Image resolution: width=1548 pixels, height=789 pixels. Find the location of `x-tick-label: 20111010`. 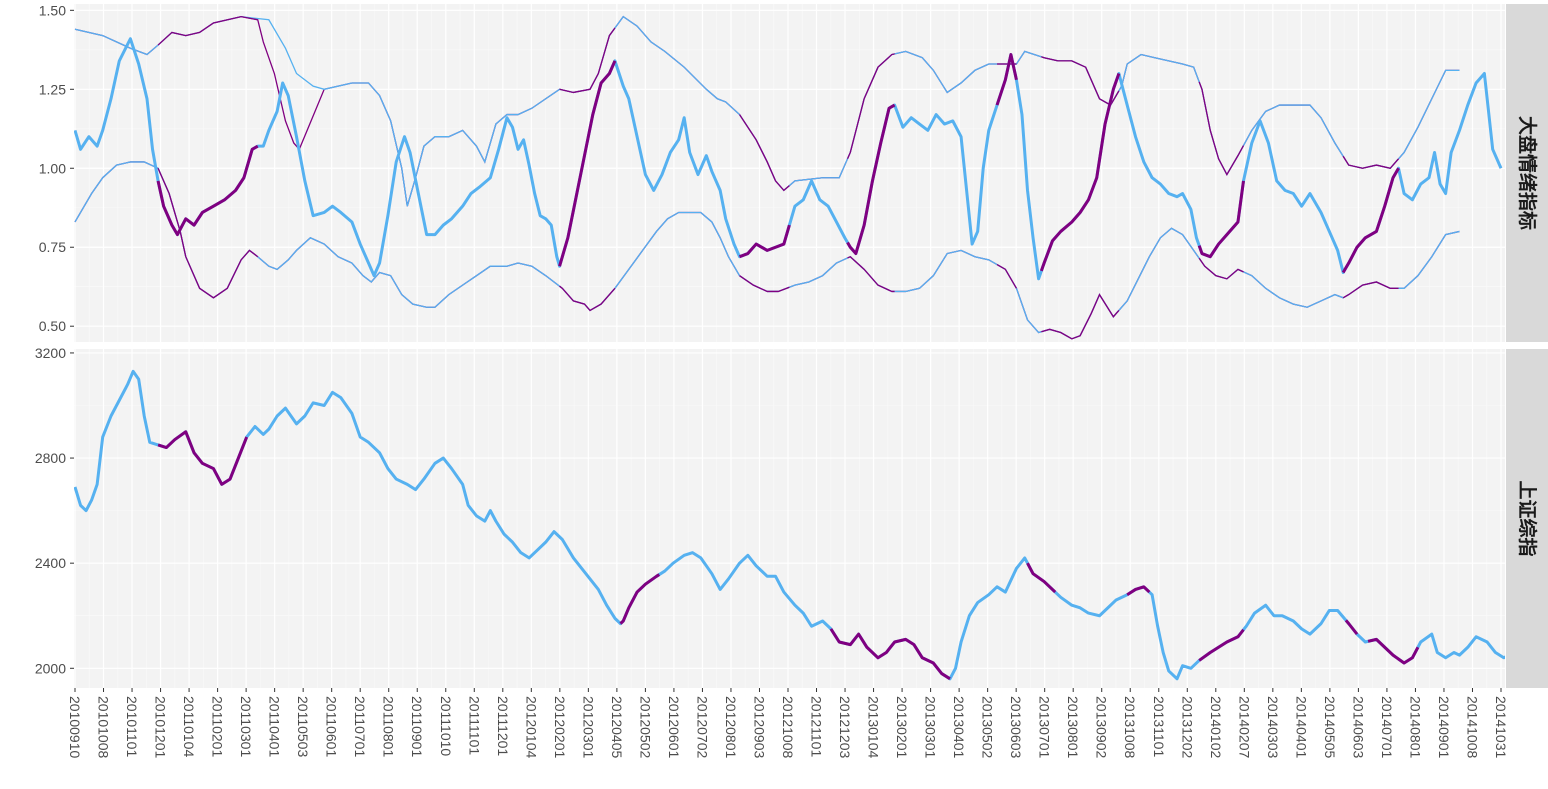

x-tick-label: 20111010 is located at coordinates (446, 726).